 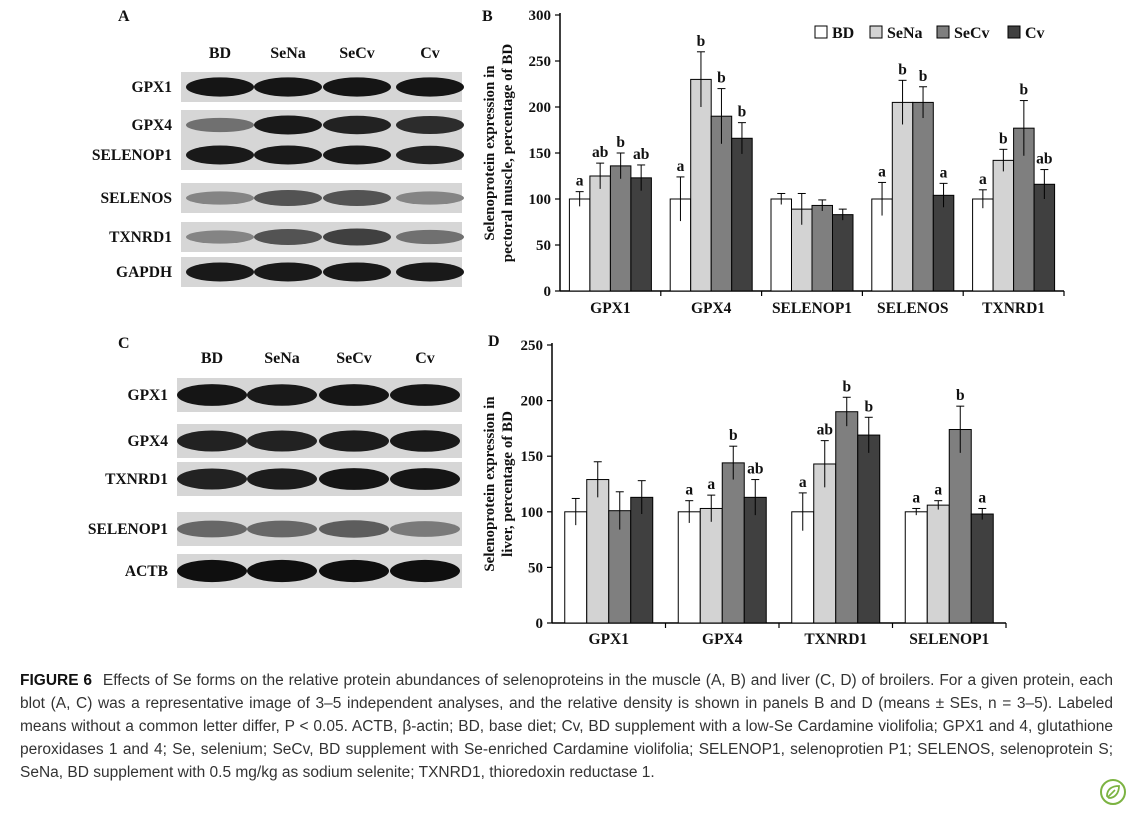 I want to click on sig-letter-b-selenos-sena: b, so click(x=902, y=69).